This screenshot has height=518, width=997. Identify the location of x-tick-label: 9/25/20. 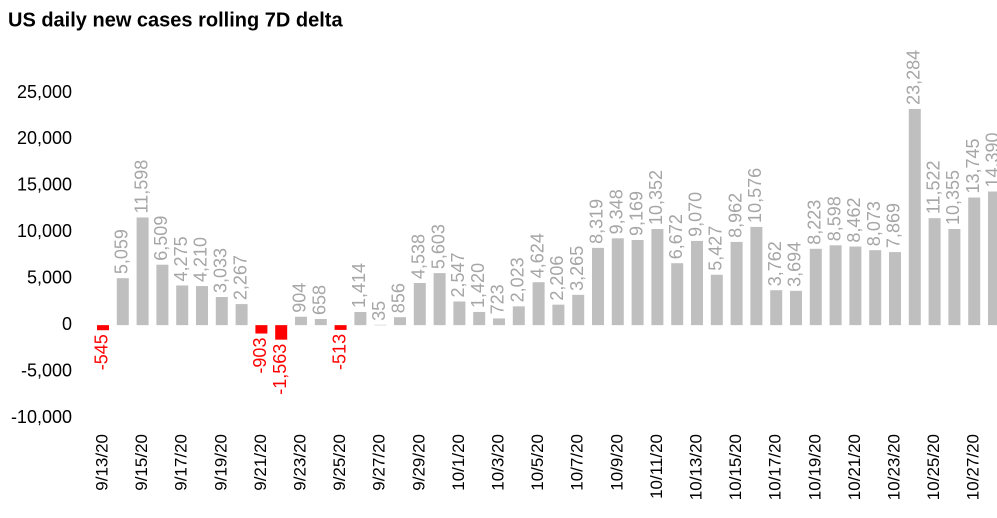
(339, 462).